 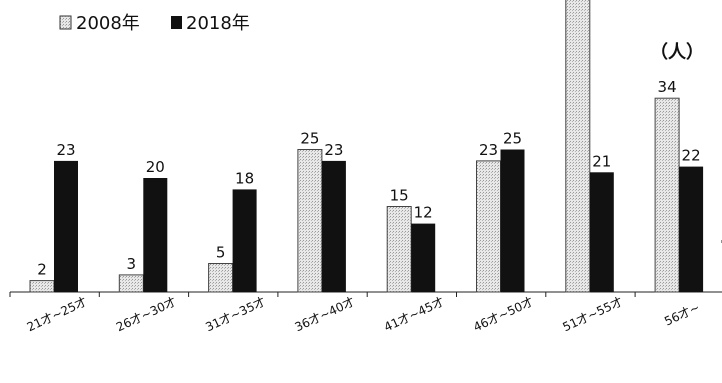 I want to click on x-ticks-group, so click(x=322, y=294).